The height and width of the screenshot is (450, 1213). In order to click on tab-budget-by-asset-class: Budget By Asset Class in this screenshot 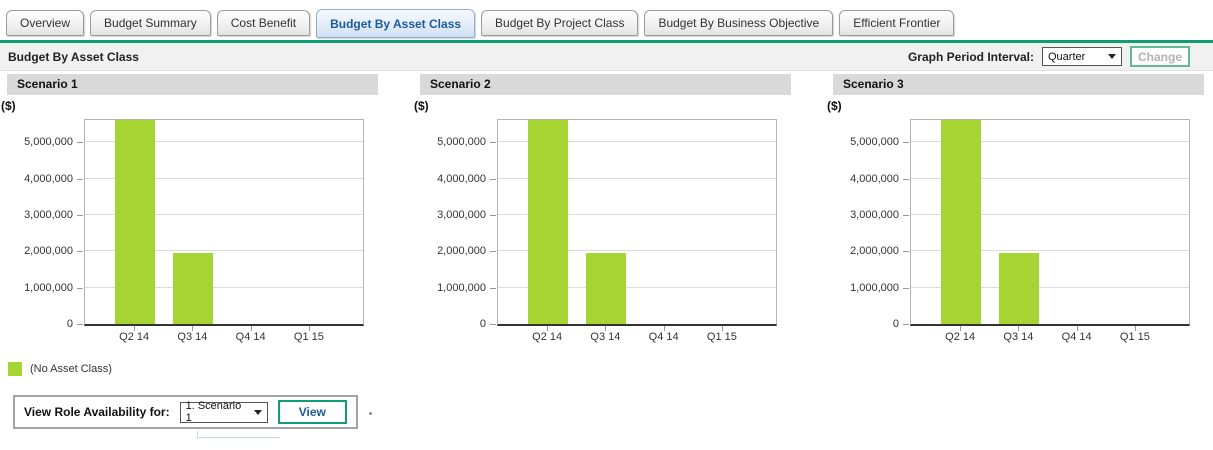, I will do `click(396, 23)`.